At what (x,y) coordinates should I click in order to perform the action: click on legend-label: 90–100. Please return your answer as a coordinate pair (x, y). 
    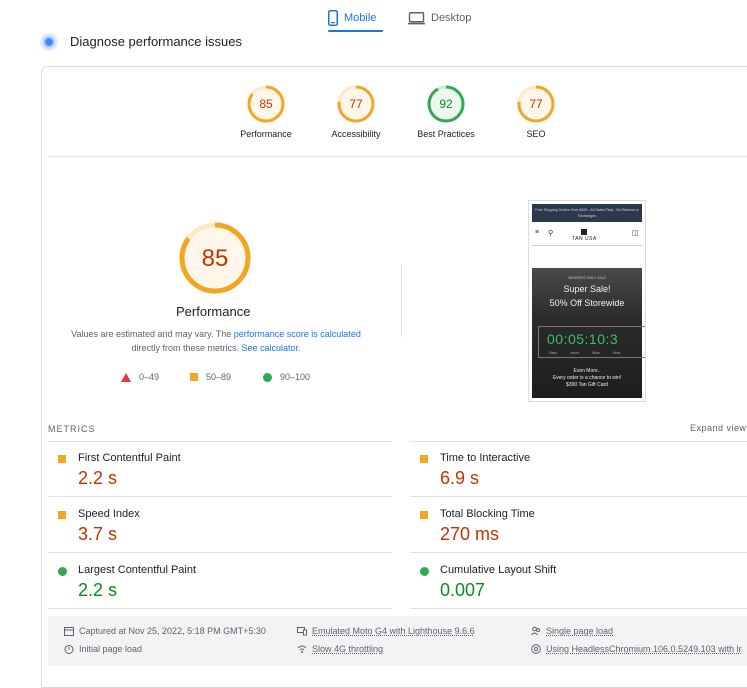
    Looking at the image, I should click on (295, 377).